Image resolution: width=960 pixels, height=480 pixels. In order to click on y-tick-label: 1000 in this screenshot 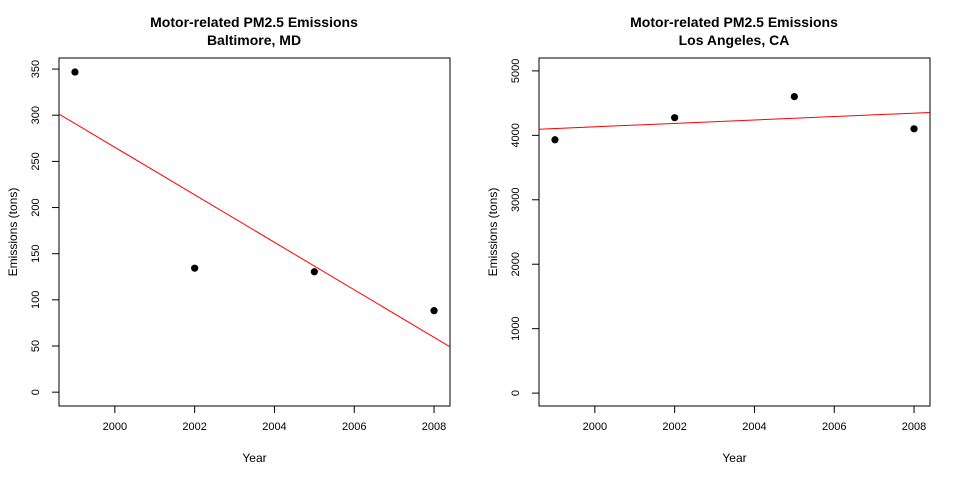, I will do `click(516, 328)`.